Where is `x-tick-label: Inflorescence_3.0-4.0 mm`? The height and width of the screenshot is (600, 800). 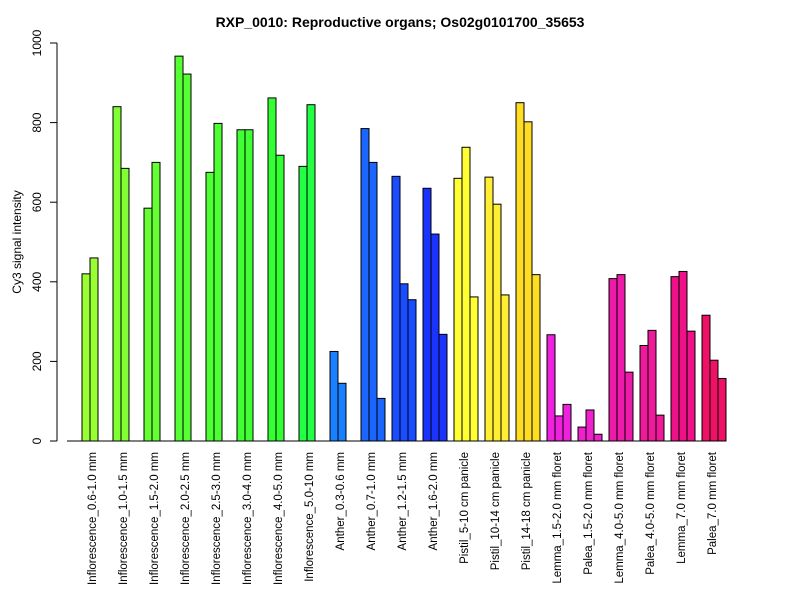 x-tick-label: Inflorescence_3.0-4.0 mm is located at coordinates (248, 518).